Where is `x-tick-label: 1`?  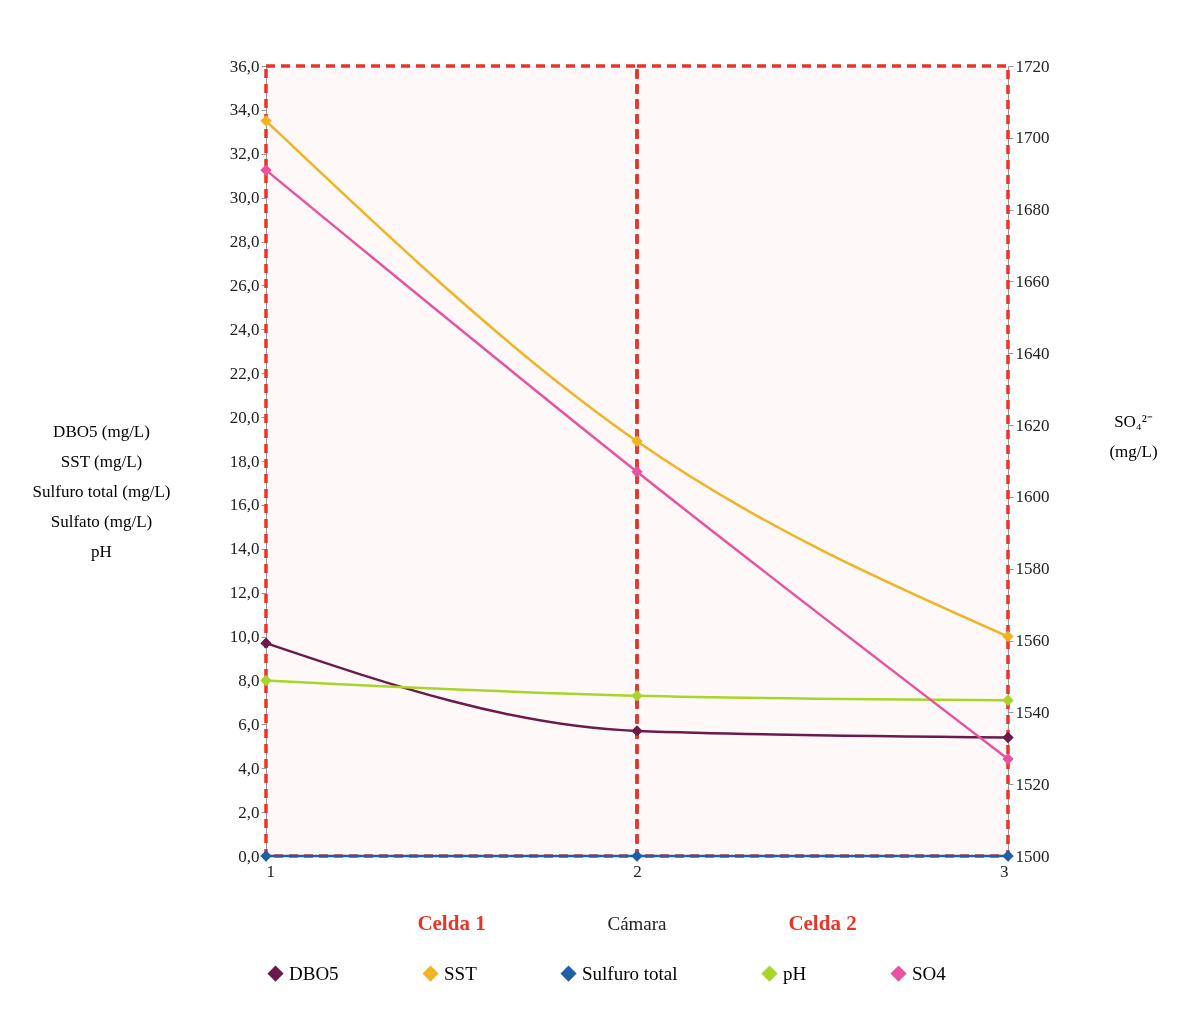
x-tick-label: 1 is located at coordinates (270, 871).